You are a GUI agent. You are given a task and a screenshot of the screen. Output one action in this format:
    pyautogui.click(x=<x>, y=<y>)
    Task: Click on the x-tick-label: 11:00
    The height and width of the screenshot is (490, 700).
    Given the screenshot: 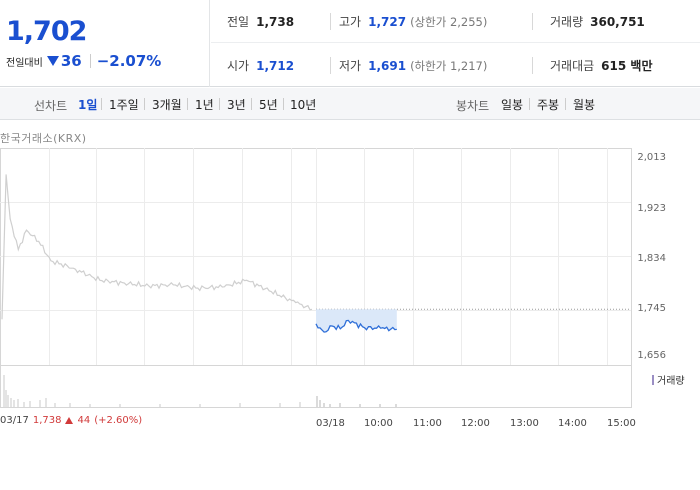 What is the action you would take?
    pyautogui.click(x=427, y=423)
    